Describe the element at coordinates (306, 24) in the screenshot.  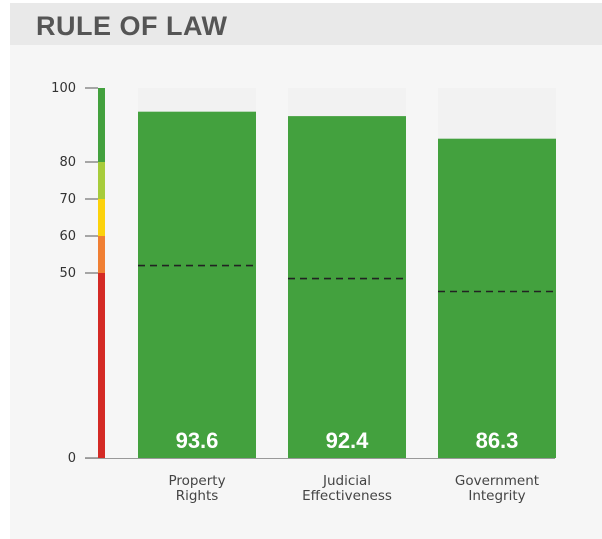
I see `chart-header: RULE OF LAW` at that location.